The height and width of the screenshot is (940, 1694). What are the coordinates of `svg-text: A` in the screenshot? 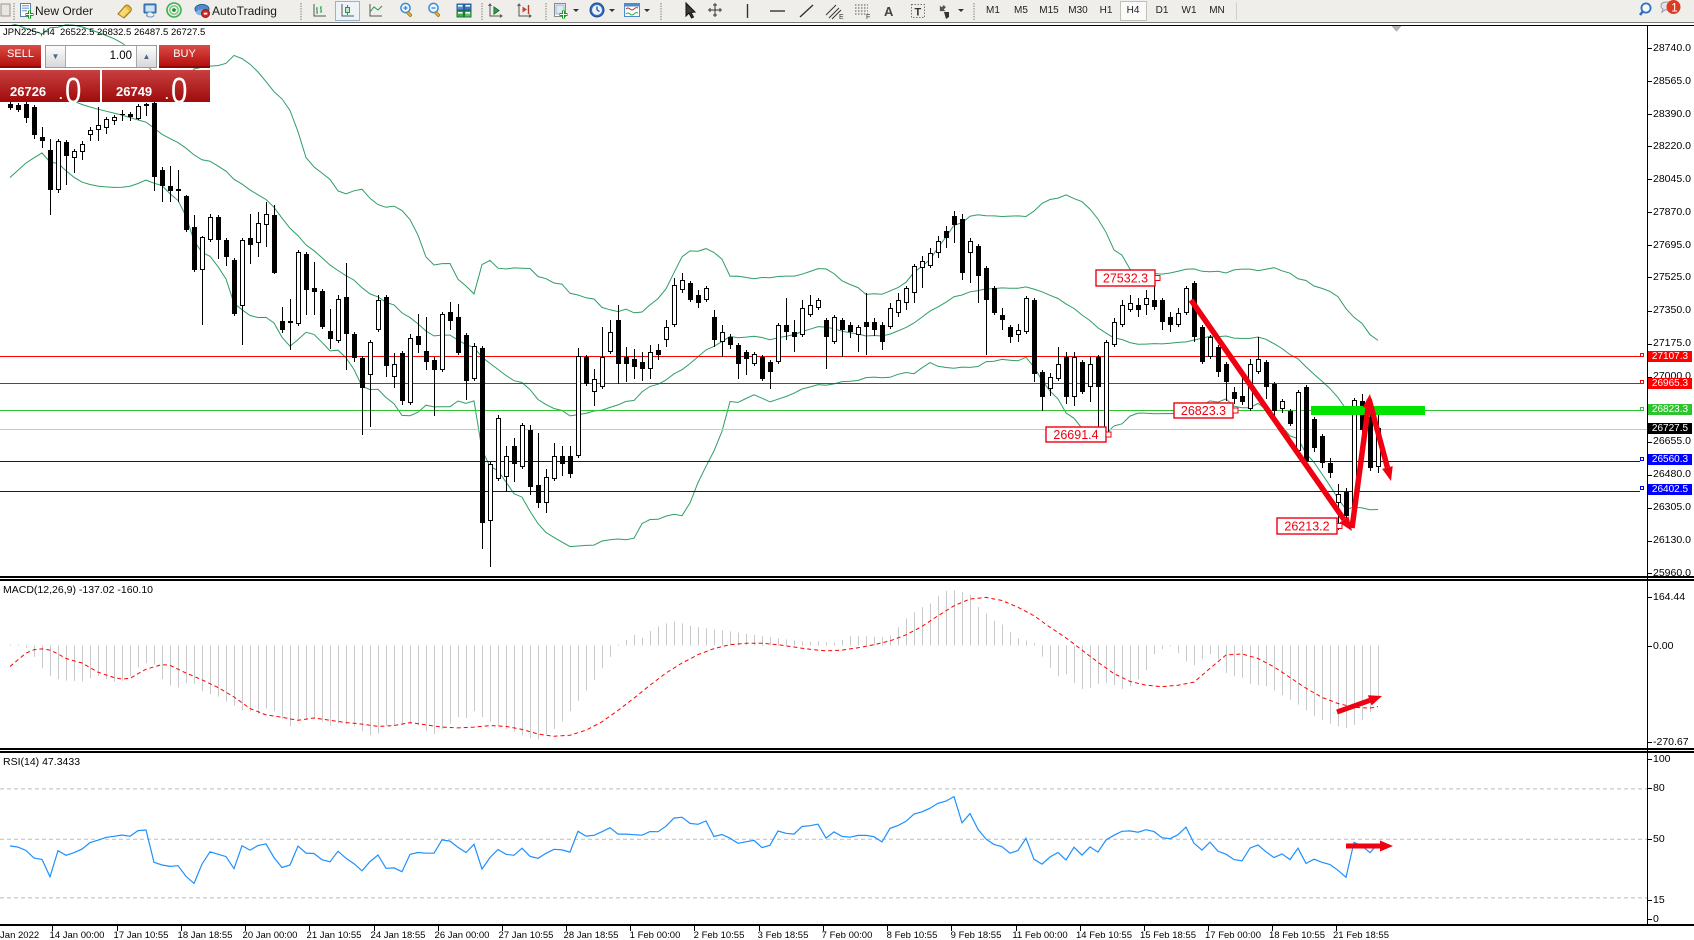 It's located at (889, 11).